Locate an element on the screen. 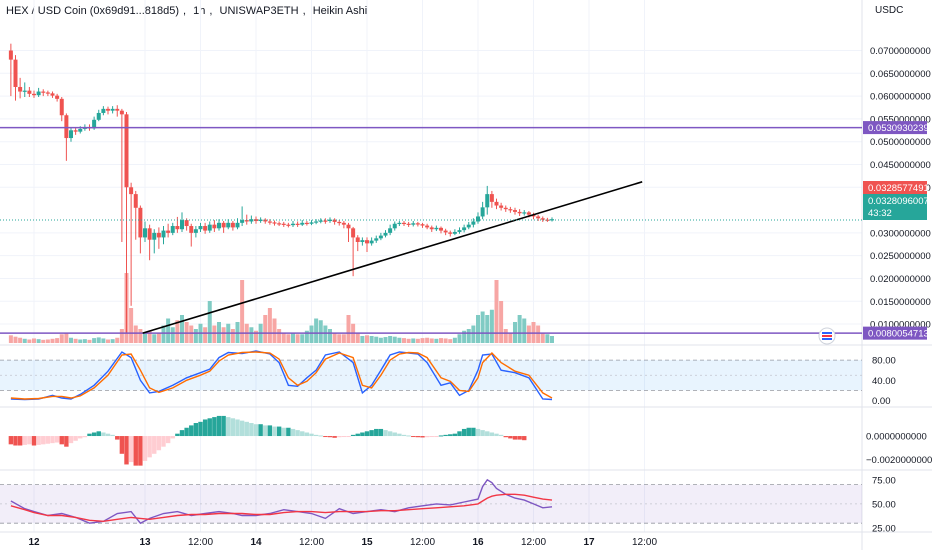  price-tick: 0.0500000000 is located at coordinates (900, 142).